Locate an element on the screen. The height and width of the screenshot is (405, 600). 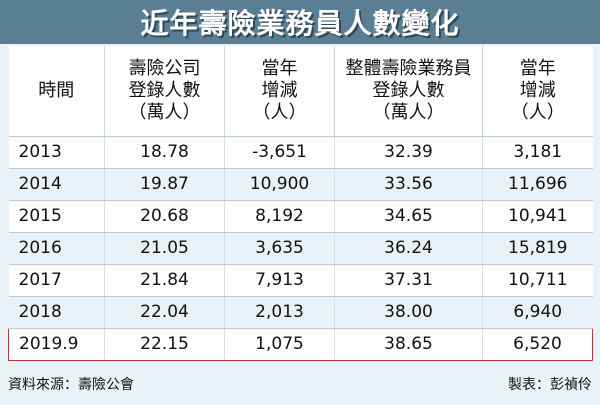
header-company-count: 壽險公司 登錄人數 （萬人） is located at coordinates (164, 91).